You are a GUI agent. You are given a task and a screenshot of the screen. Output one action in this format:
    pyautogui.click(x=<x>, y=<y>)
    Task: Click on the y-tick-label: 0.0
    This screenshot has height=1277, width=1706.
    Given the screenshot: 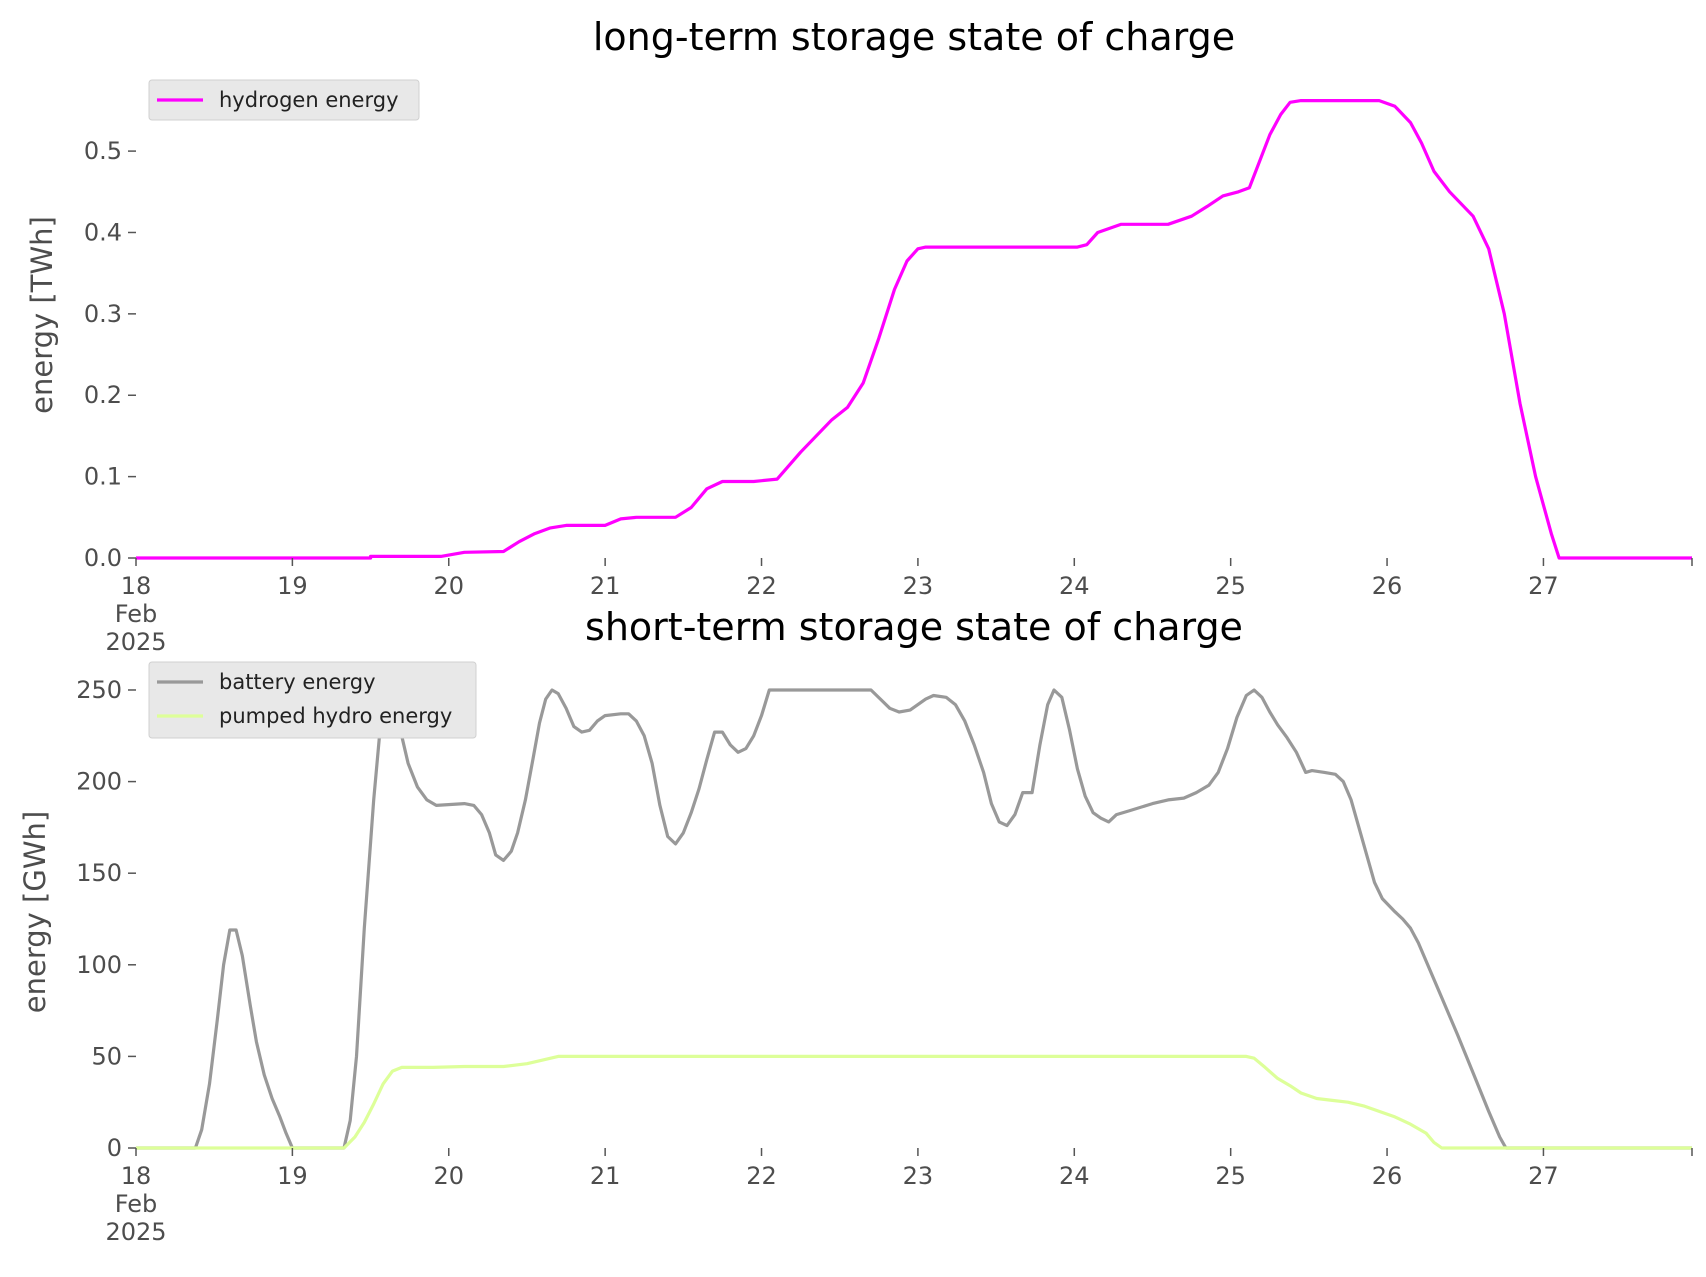 What is the action you would take?
    pyautogui.click(x=103, y=558)
    